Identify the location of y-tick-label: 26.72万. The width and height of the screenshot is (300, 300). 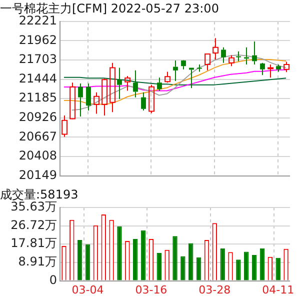
(33, 225).